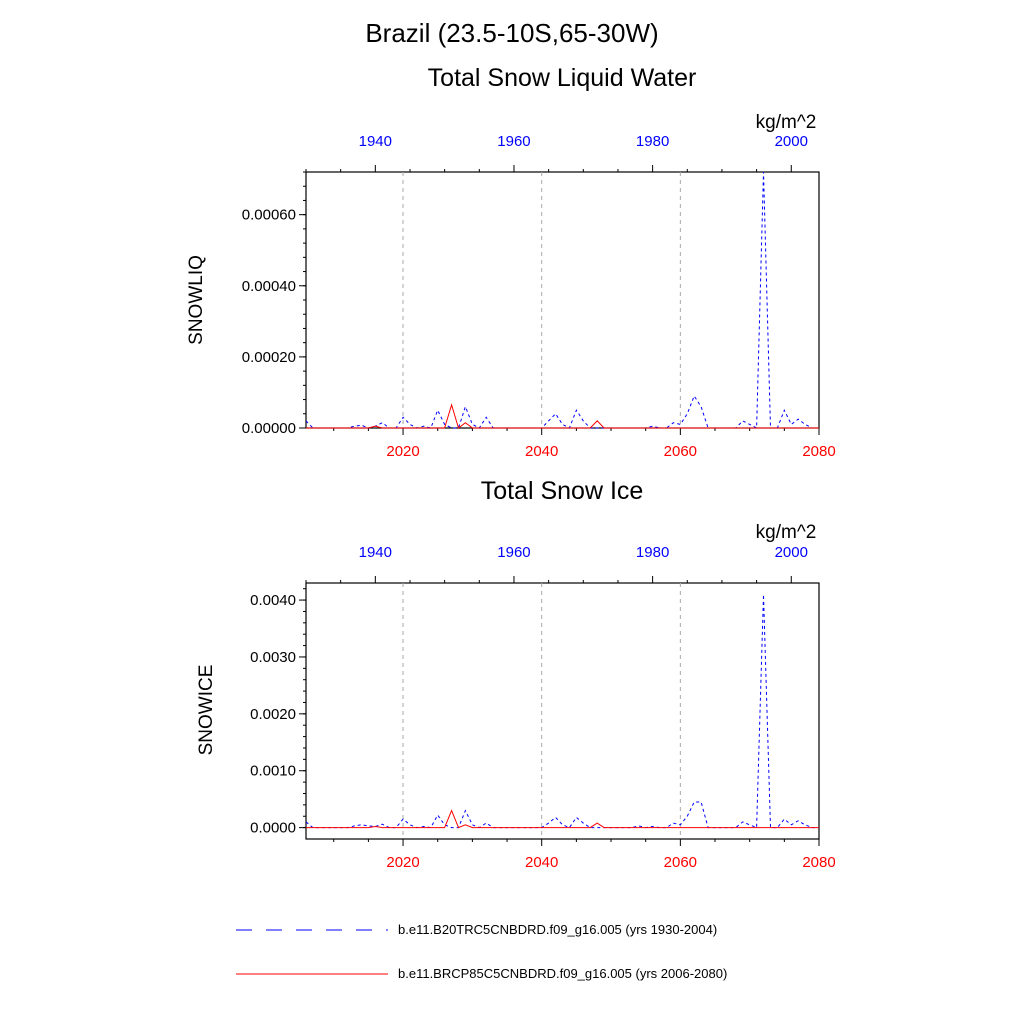 The image size is (1024, 1029). What do you see at coordinates (273, 657) in the screenshot?
I see `y-tick-label: 0.0030` at bounding box center [273, 657].